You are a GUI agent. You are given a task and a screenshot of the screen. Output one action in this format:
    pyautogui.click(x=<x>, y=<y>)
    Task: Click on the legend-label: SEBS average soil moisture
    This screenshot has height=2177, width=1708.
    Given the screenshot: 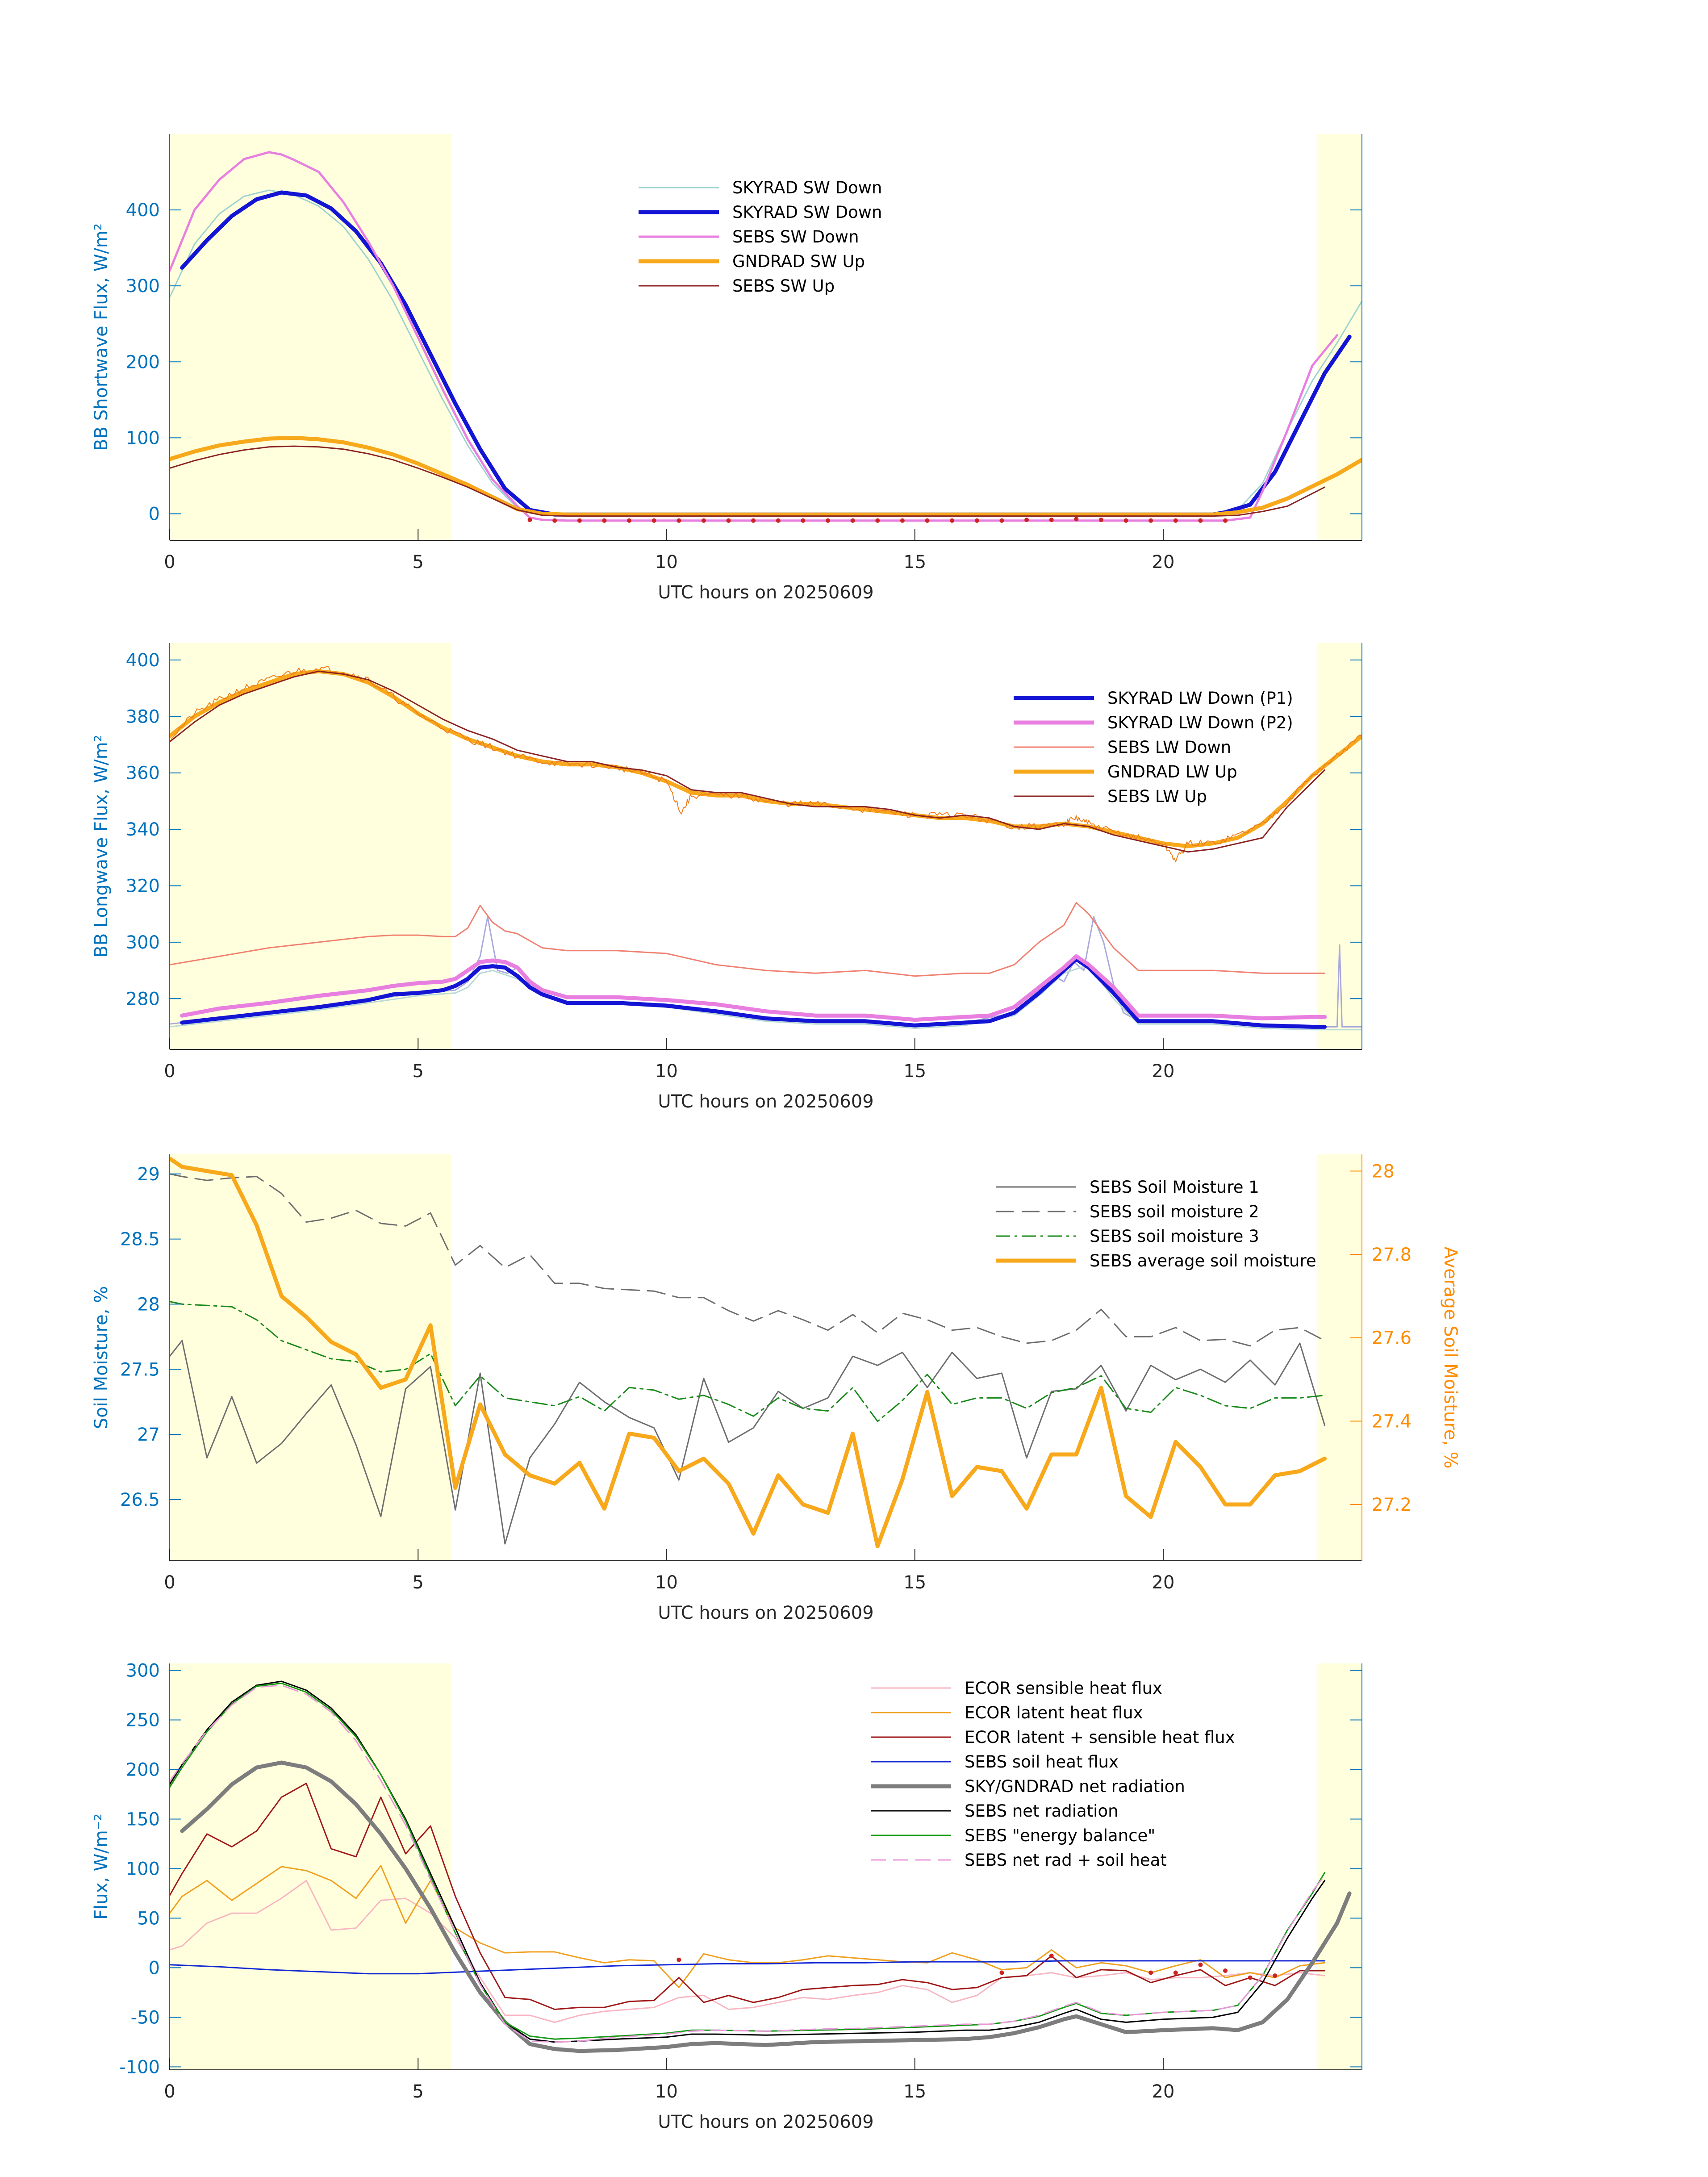 What is the action you would take?
    pyautogui.click(x=1203, y=1260)
    